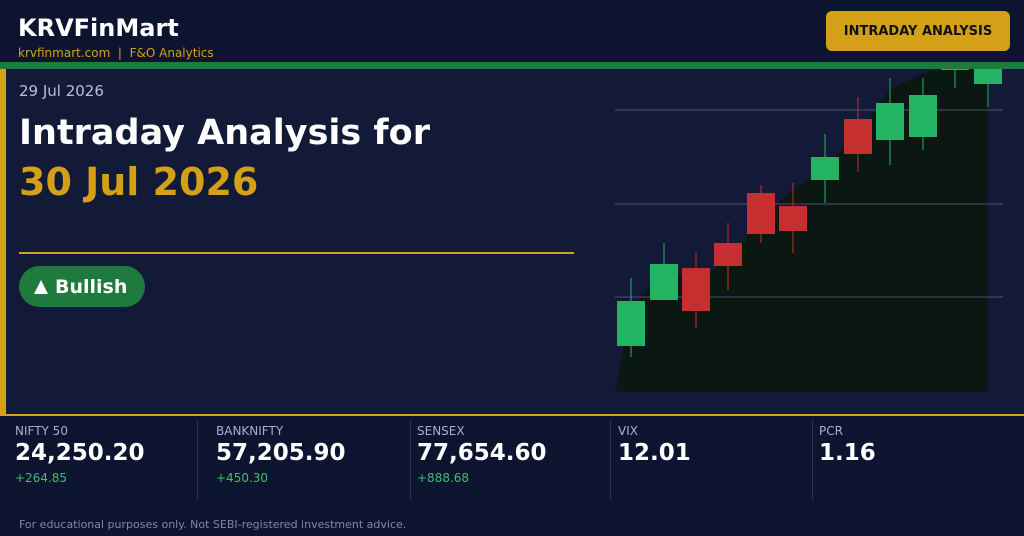 The width and height of the screenshot is (1024, 536). I want to click on brand: KRVFinMart, so click(98, 28).